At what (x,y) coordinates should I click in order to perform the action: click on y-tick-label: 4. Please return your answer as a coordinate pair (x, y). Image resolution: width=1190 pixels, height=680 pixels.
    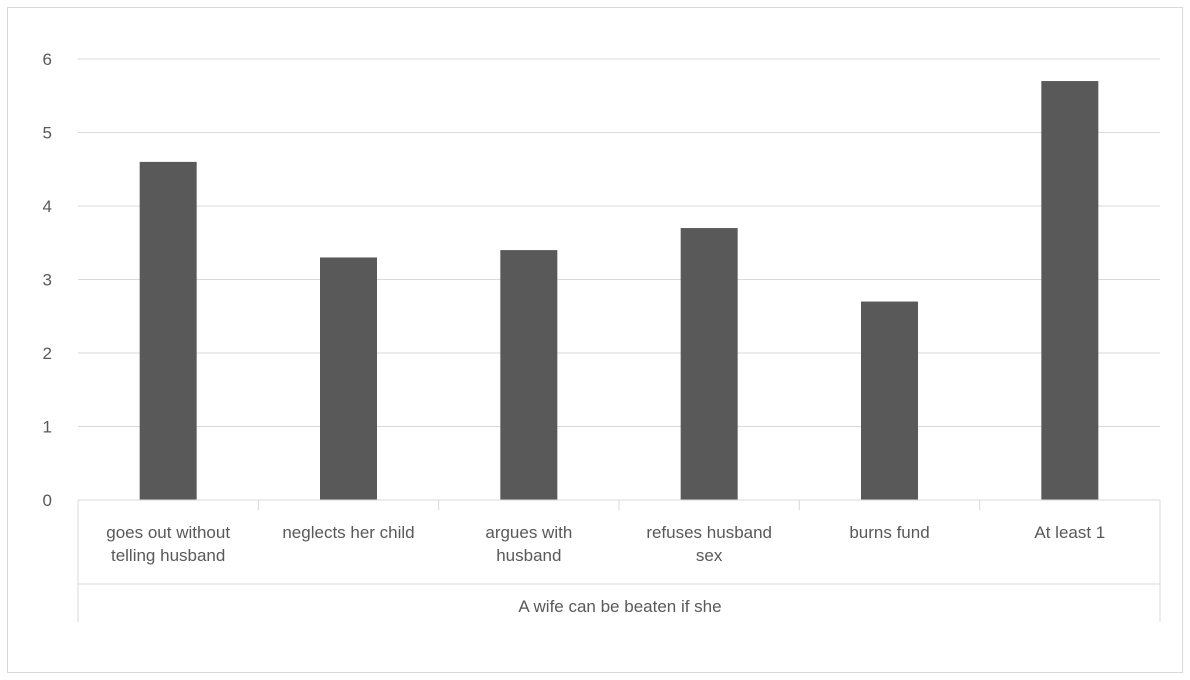
    Looking at the image, I should click on (47, 206).